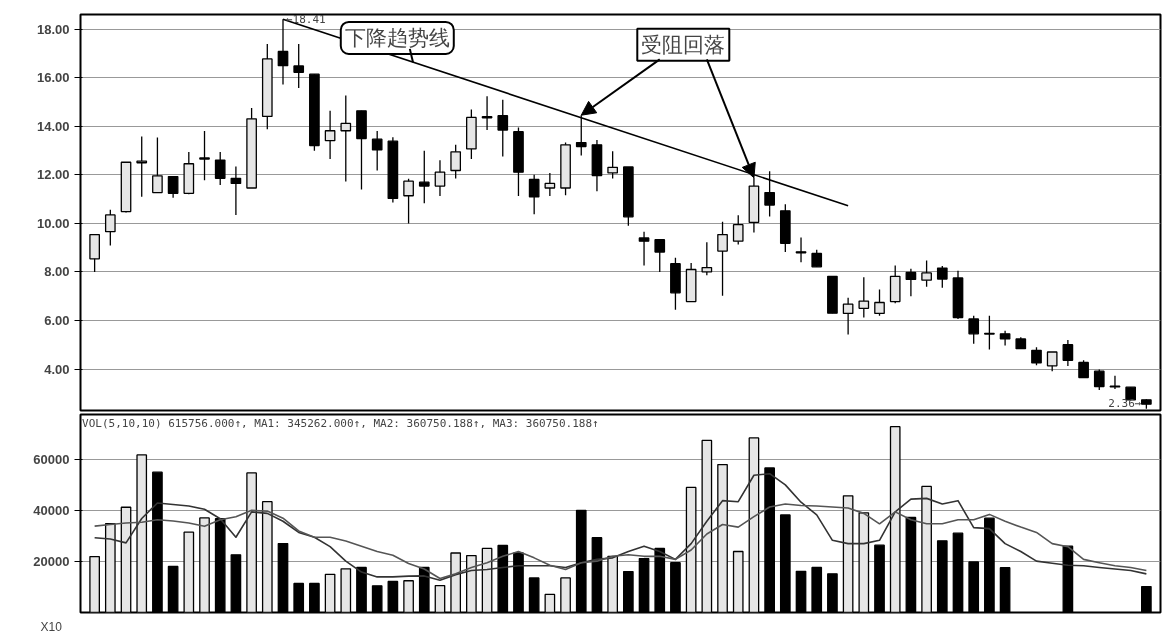 The width and height of the screenshot is (1172, 640). I want to click on y-tick-label: 18.00, so click(53, 29).